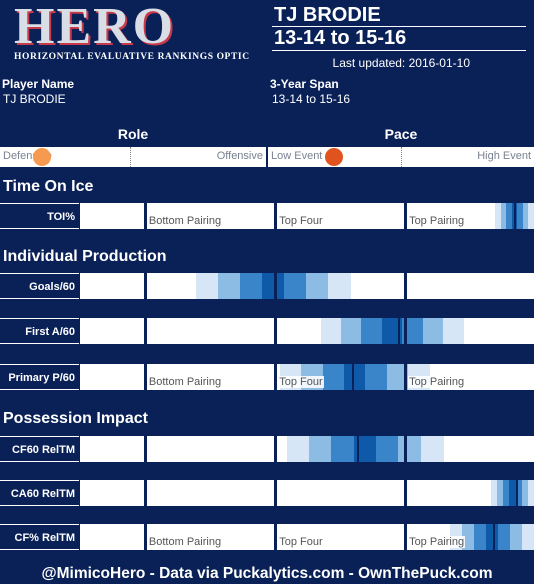 The height and width of the screenshot is (584, 534). What do you see at coordinates (304, 84) in the screenshot?
I see `span-label: 3-Year Span` at bounding box center [304, 84].